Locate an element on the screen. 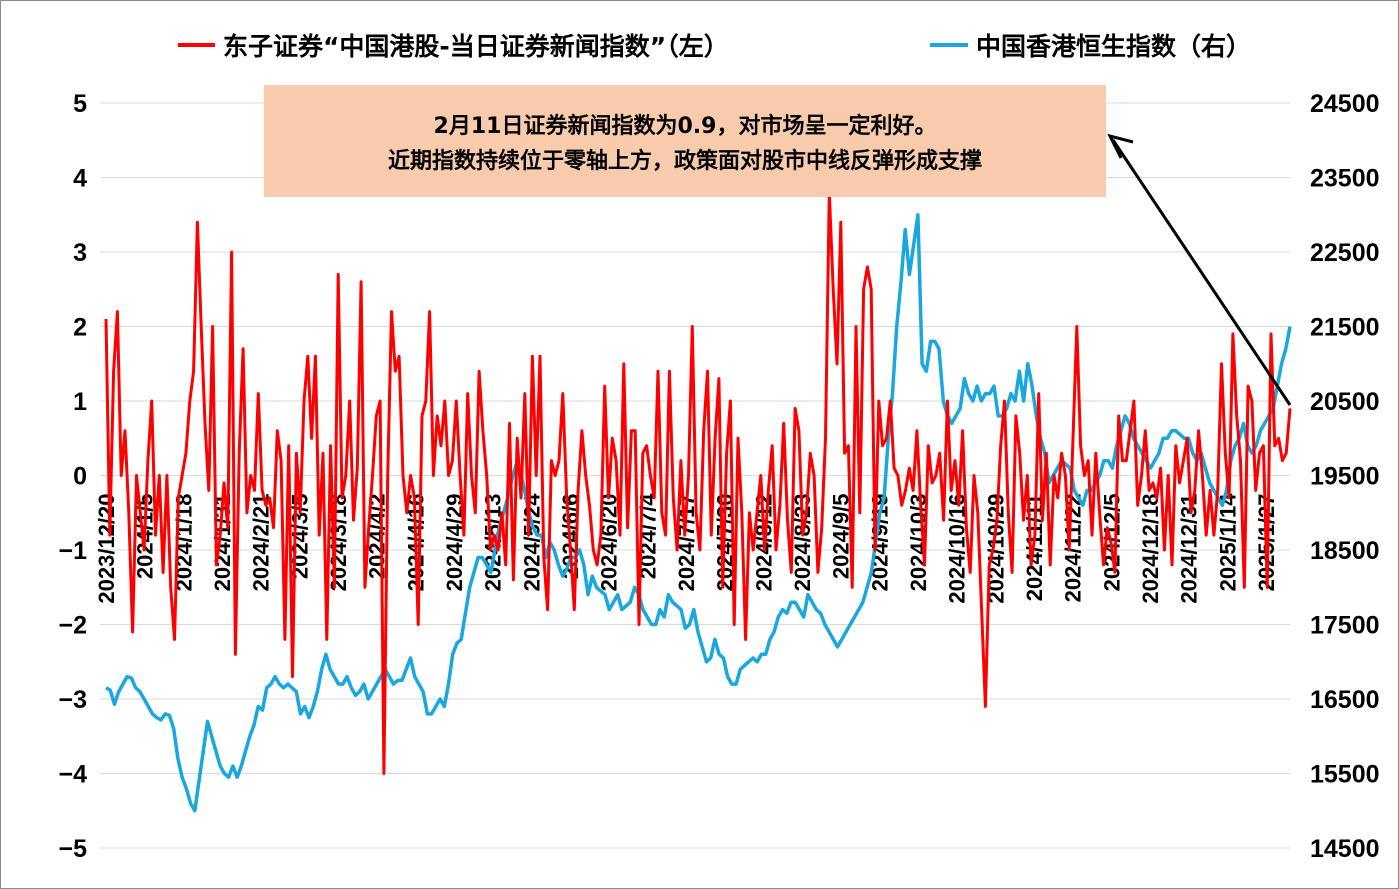 Image resolution: width=1399 pixels, height=889 pixels. left-tick-label: −2 is located at coordinates (72, 626).